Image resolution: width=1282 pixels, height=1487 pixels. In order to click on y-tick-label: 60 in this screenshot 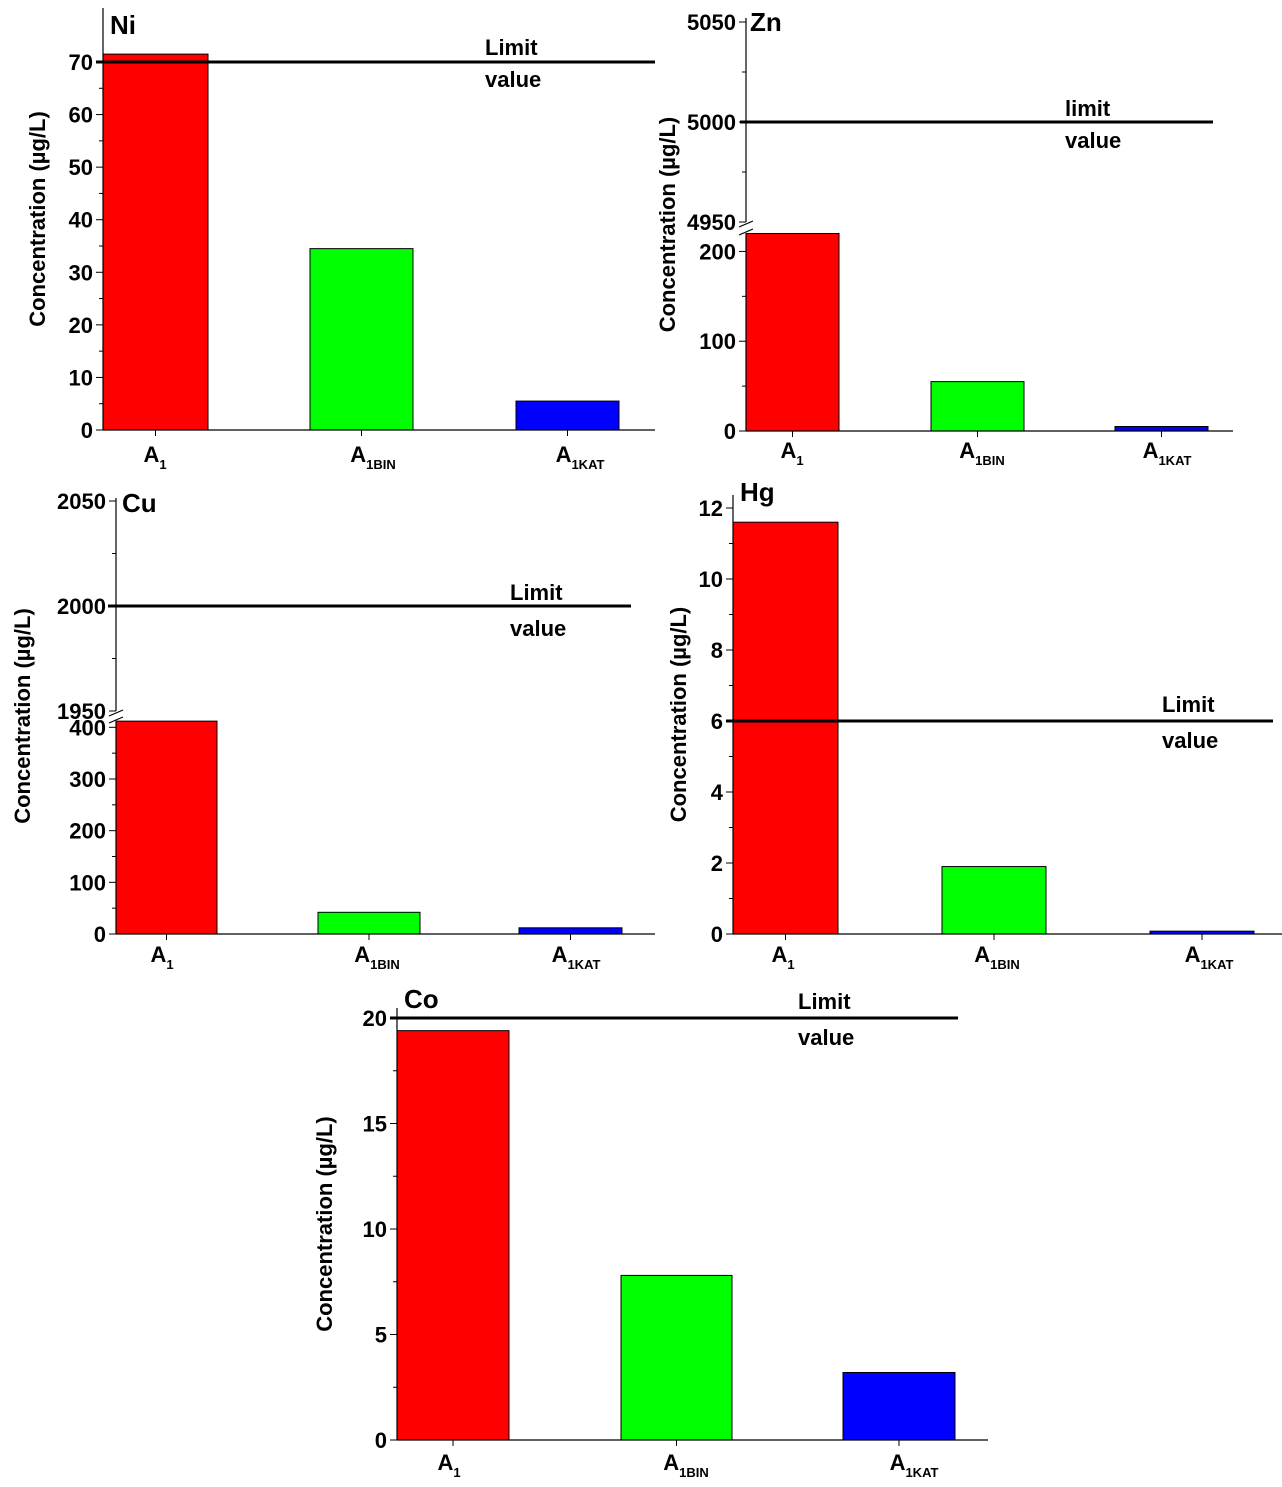, I will do `click(81, 115)`.